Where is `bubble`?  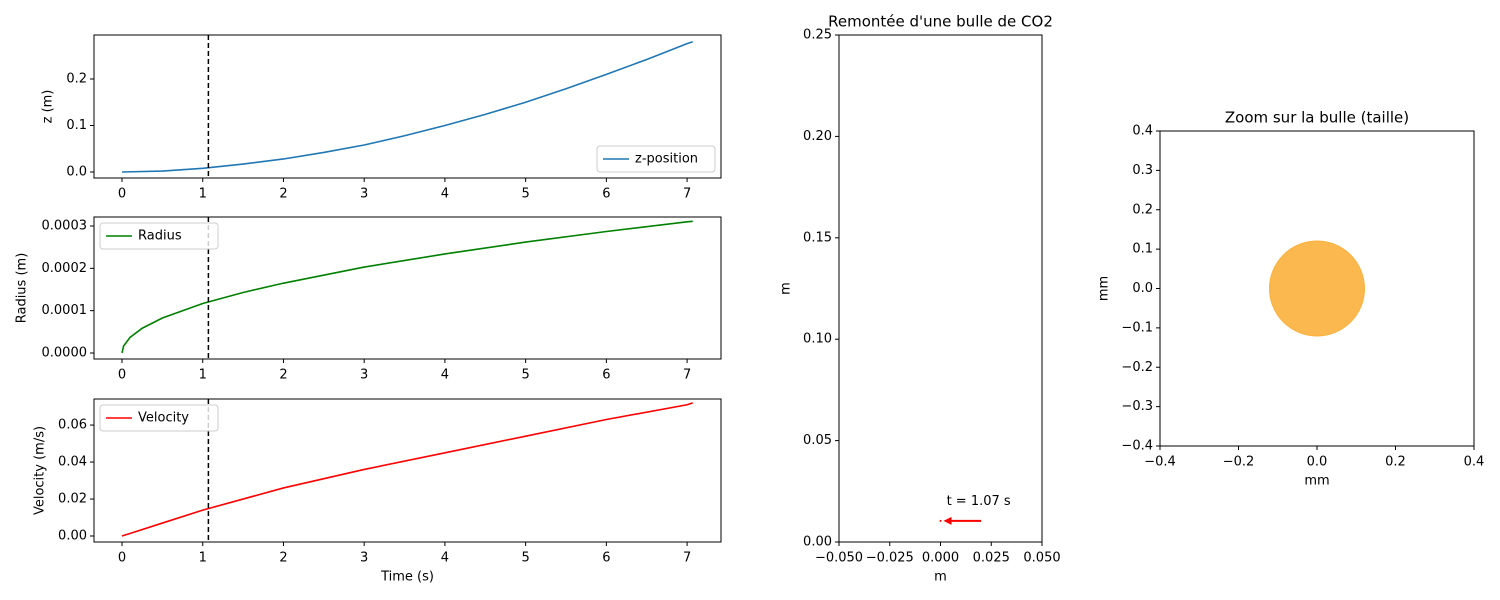 bubble is located at coordinates (1317, 288).